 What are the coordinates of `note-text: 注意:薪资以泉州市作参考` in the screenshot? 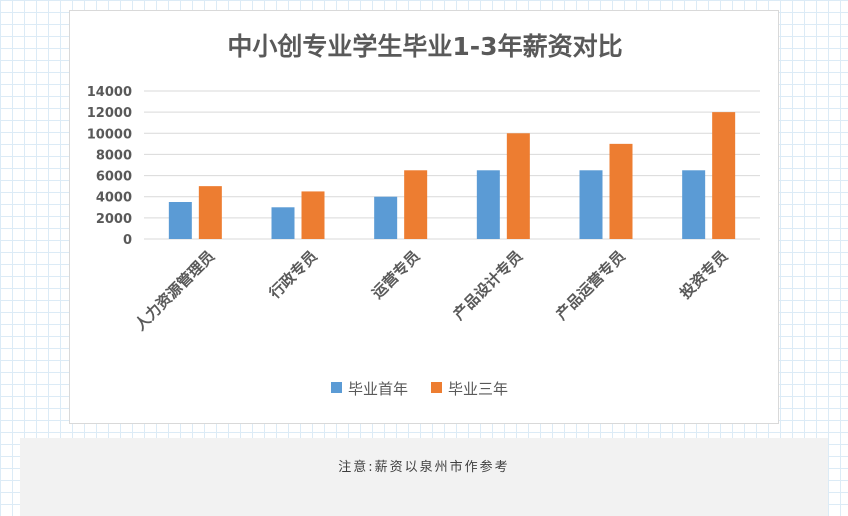 It's located at (424, 467).